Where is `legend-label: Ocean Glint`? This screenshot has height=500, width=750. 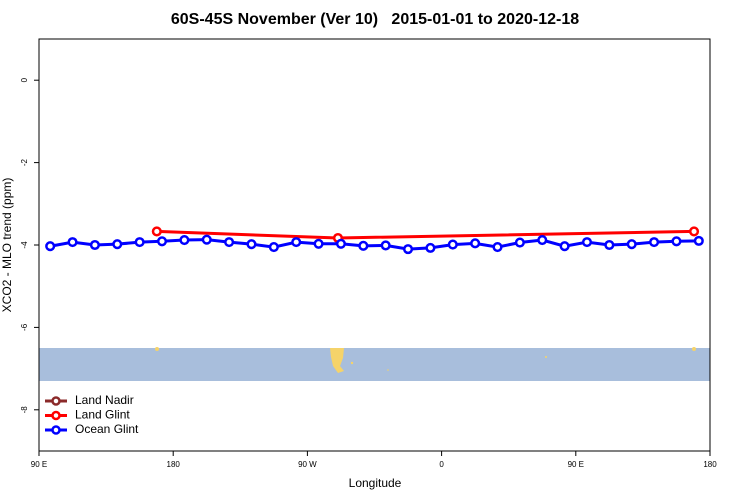
legend-label: Ocean Glint is located at coordinates (107, 429).